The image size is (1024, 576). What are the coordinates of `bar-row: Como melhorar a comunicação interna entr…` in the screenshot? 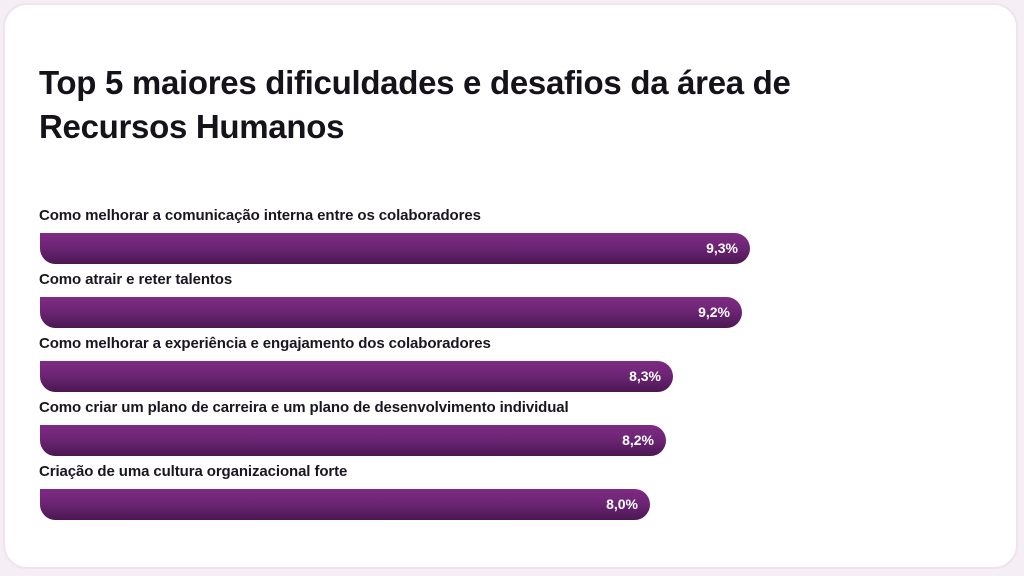 It's located at (489, 239).